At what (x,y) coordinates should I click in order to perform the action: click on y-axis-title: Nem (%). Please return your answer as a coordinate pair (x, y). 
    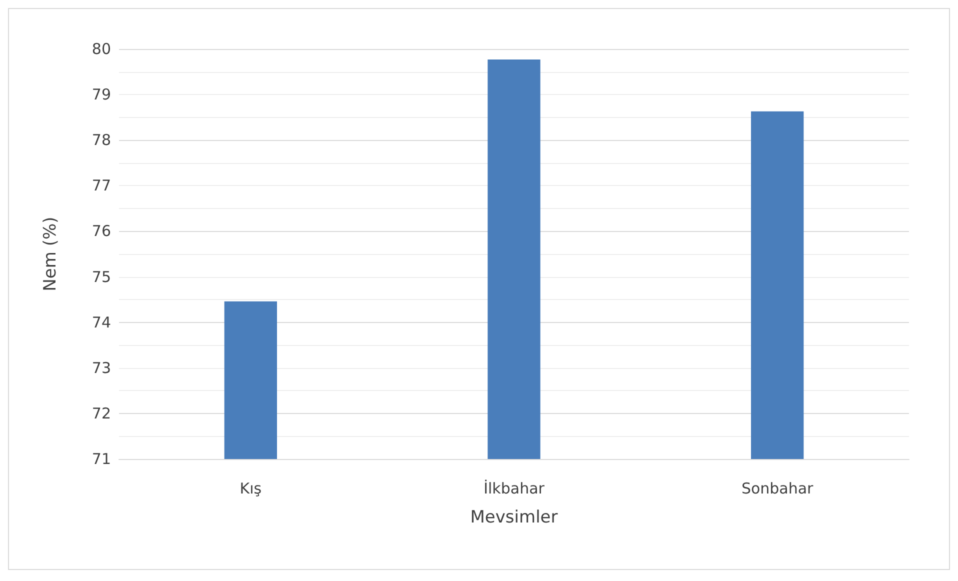
    Looking at the image, I should click on (50, 254).